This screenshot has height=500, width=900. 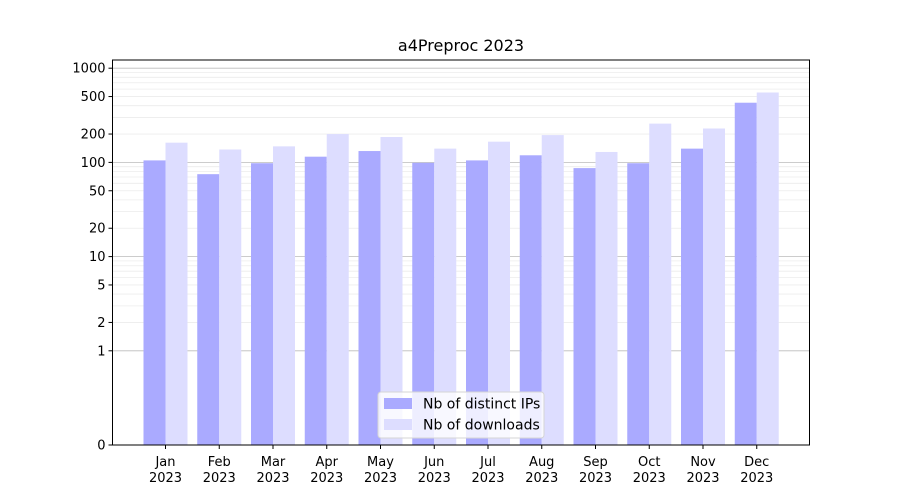 I want to click on y-tick-label: 2, so click(x=101, y=323).